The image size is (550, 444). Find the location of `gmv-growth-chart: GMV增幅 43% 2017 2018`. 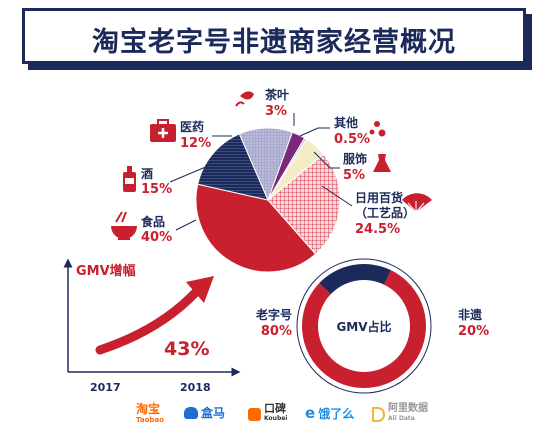

gmv-growth-chart: GMV增幅 43% 2017 2018 is located at coordinates (152, 326).